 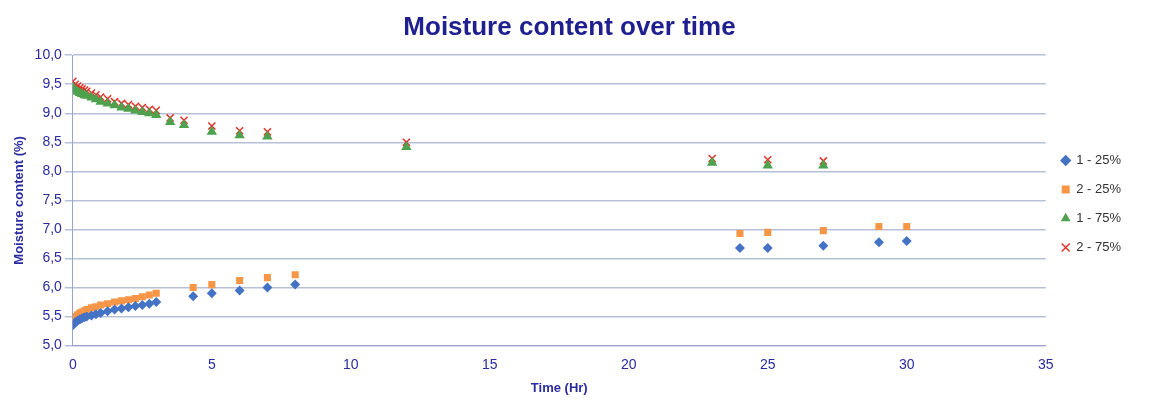 What do you see at coordinates (52, 199) in the screenshot?
I see `y-tick-label: 7,5` at bounding box center [52, 199].